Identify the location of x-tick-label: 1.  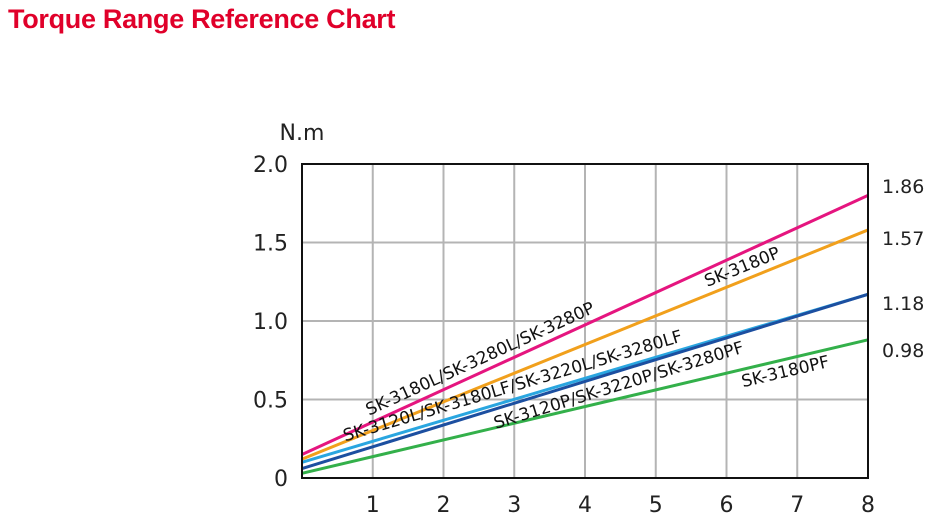
(373, 505).